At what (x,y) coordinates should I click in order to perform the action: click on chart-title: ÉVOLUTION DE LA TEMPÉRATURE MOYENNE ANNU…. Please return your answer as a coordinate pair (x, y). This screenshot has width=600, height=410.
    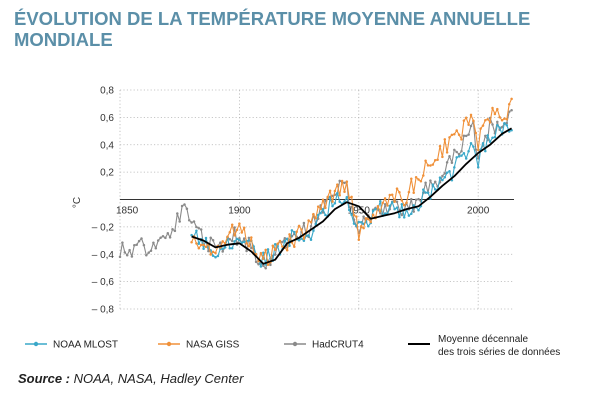
    Looking at the image, I should click on (272, 29).